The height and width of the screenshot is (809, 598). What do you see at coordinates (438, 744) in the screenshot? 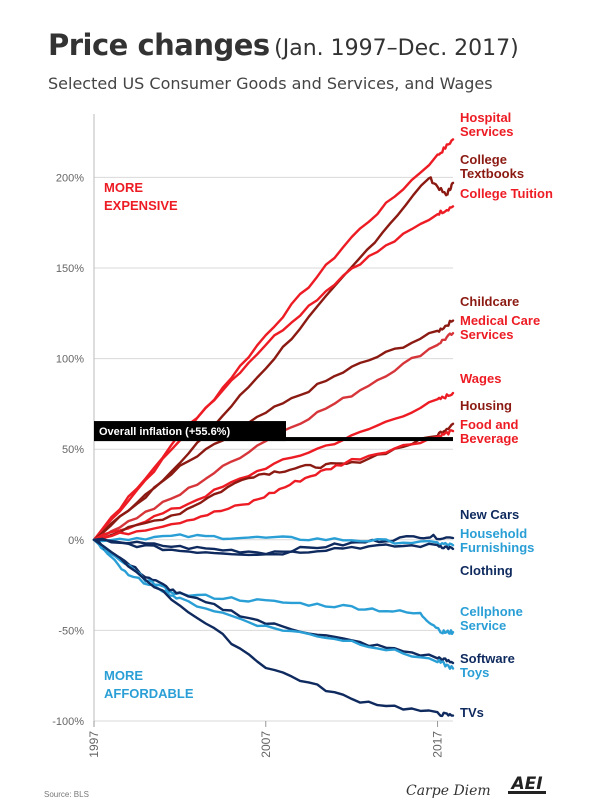
I see `x-tick-label: 2017` at bounding box center [438, 744].